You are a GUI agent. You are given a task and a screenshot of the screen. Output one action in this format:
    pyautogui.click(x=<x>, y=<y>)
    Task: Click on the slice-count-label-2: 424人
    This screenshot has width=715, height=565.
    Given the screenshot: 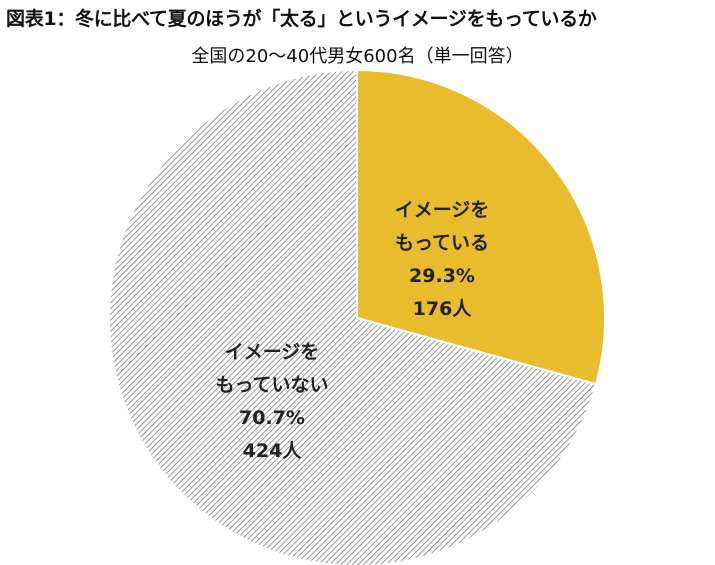 What is the action you would take?
    pyautogui.click(x=273, y=451)
    